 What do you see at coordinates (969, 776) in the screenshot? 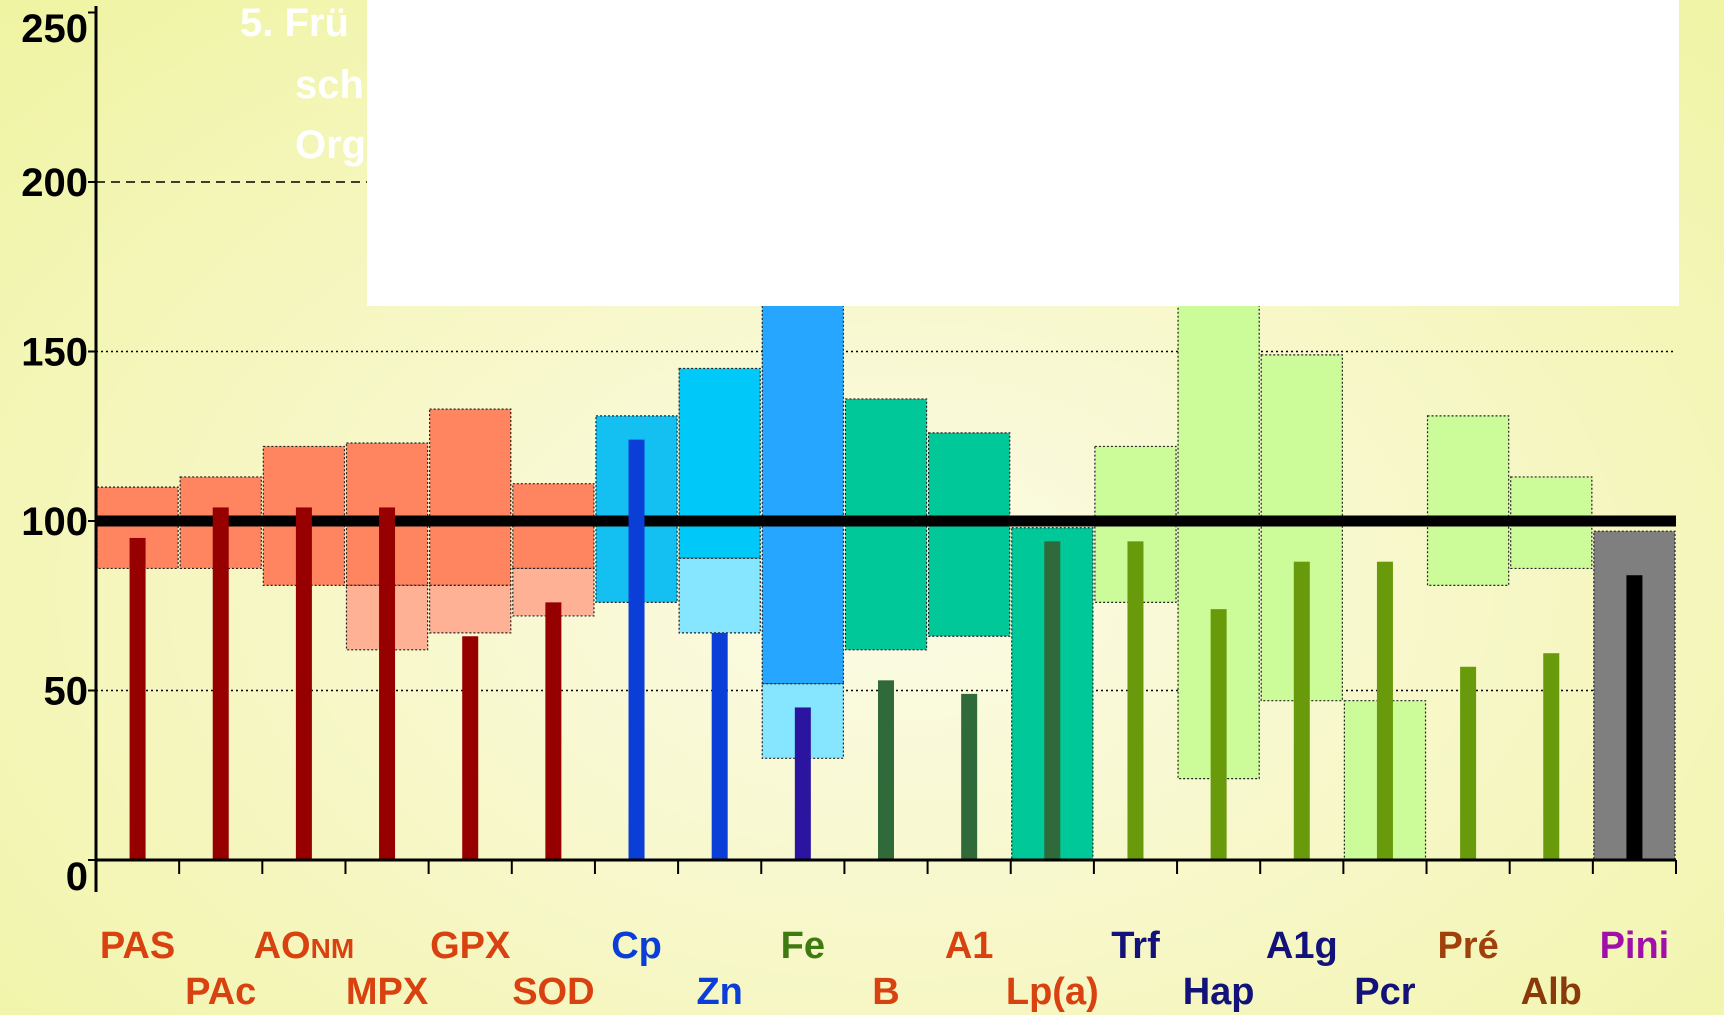
I see `value-bar-a1` at bounding box center [969, 776].